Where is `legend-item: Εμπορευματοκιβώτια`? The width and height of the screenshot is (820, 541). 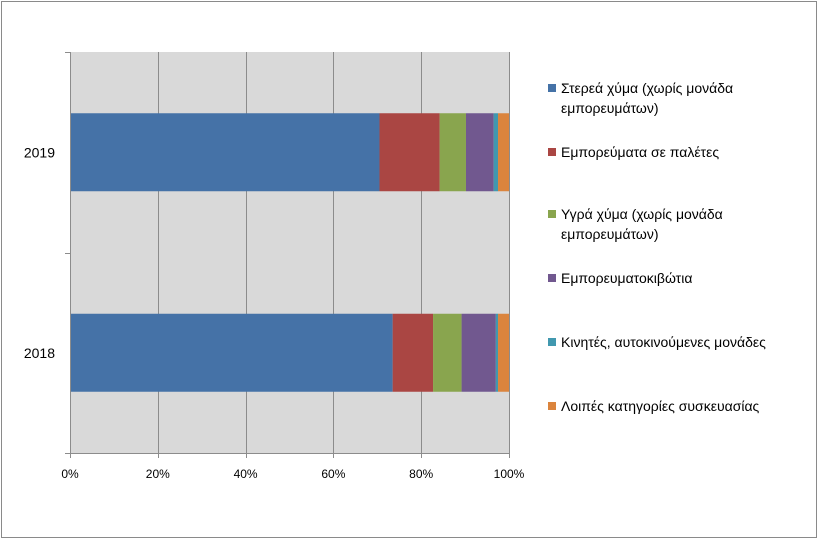 legend-item: Εμπορευματοκιβώτια is located at coordinates (620, 278).